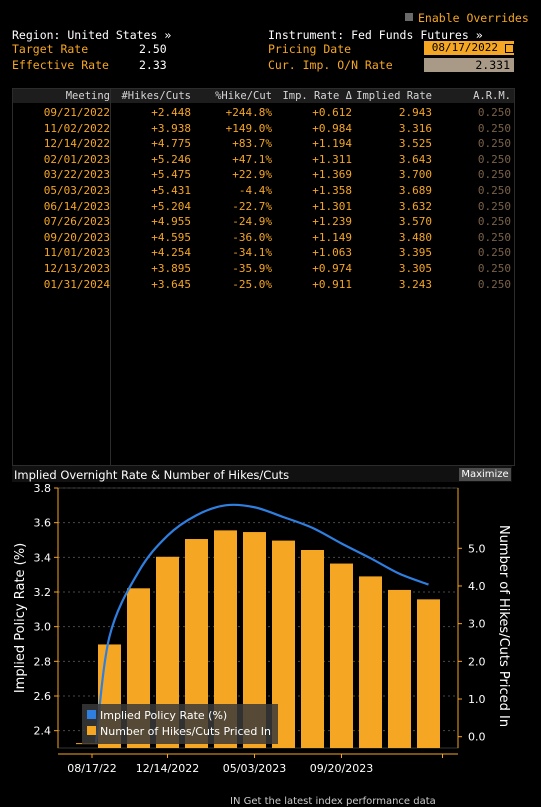  What do you see at coordinates (76, 159) in the screenshot?
I see `cell-meeting: 02/01/2023` at bounding box center [76, 159].